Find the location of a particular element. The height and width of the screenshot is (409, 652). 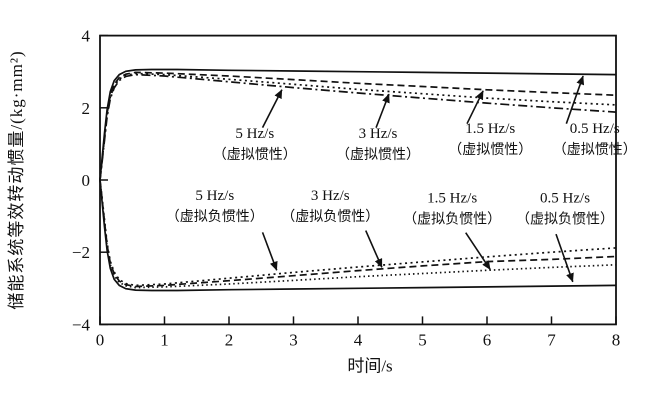

y-axis-title: 储能系统等效转动惯量/(kg·mm²) is located at coordinates (16, 179).